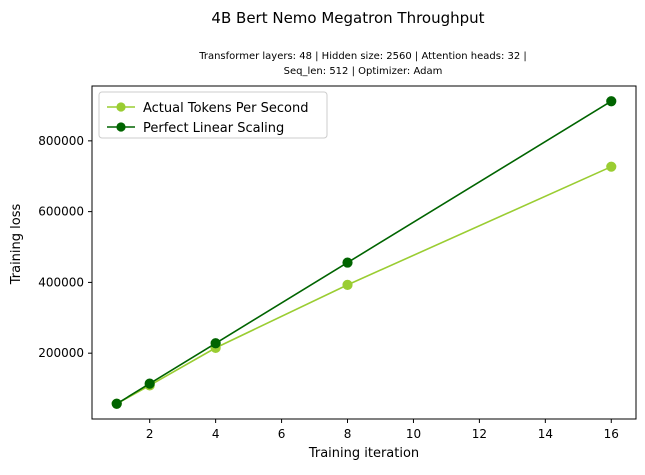  I want to click on legend-label-2: Perfect Linear Scaling, so click(213, 128).